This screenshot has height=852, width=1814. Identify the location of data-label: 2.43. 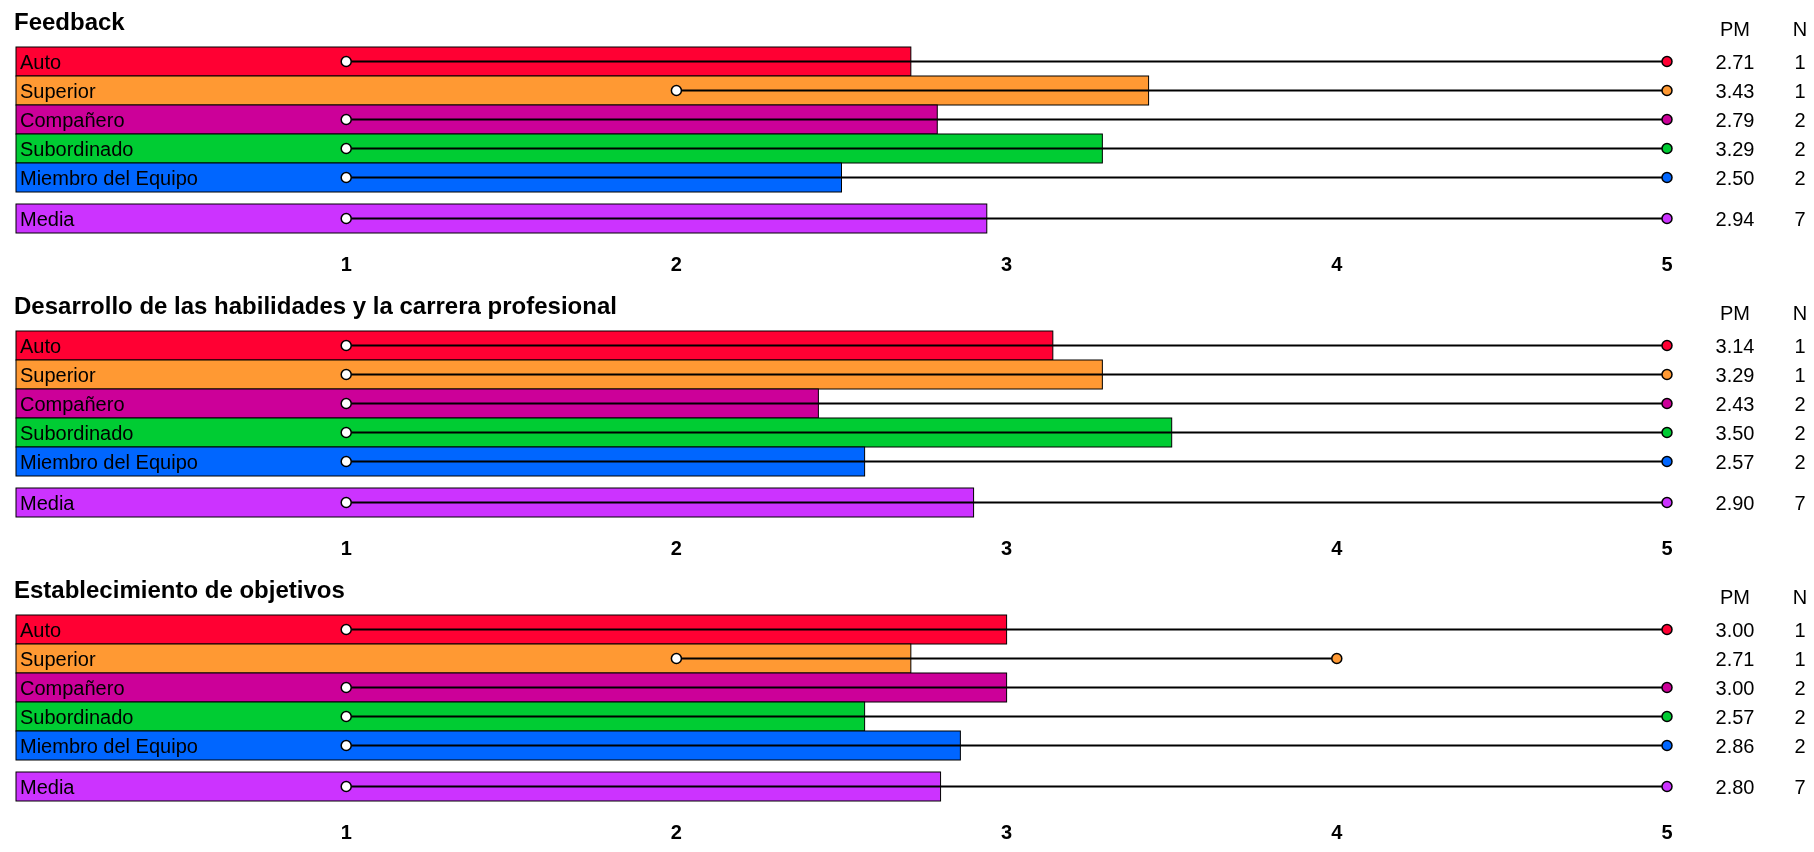
(1735, 403).